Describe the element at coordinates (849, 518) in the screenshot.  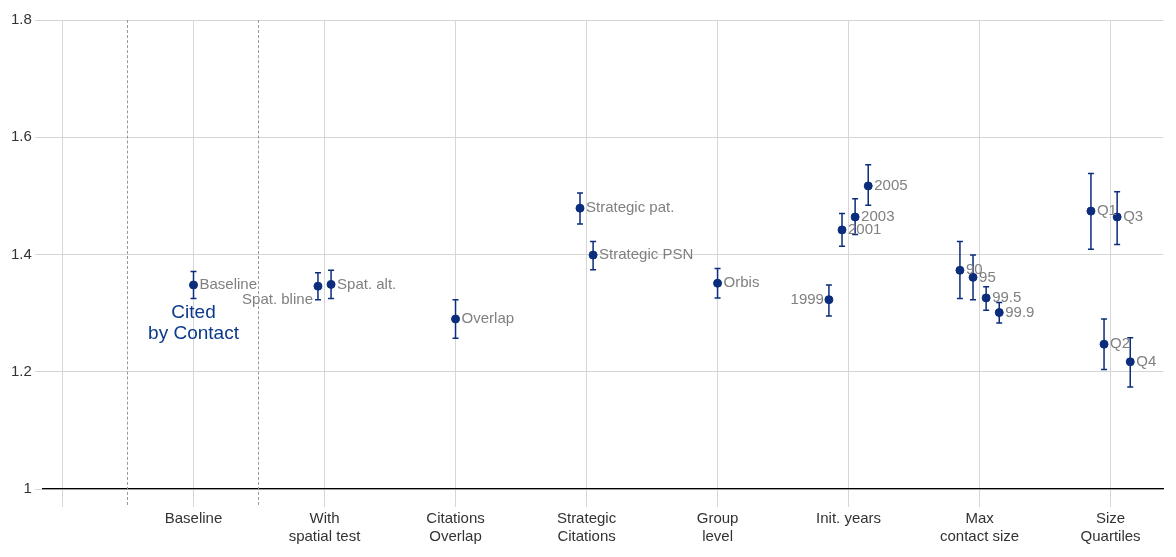
I see `x-tick-label: Init. years` at that location.